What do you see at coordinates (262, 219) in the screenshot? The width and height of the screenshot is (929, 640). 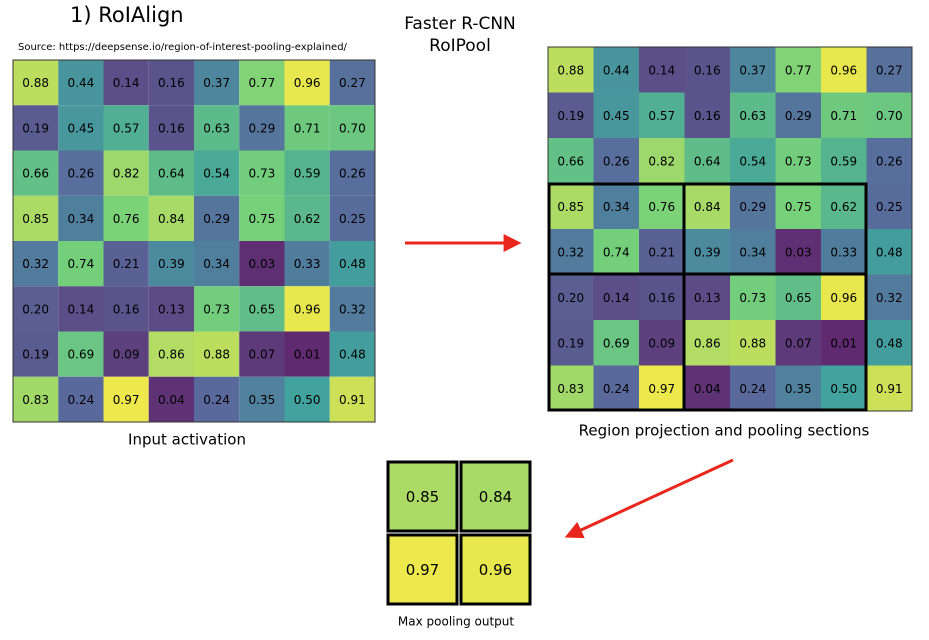 I see `cell-value: 0.75` at bounding box center [262, 219].